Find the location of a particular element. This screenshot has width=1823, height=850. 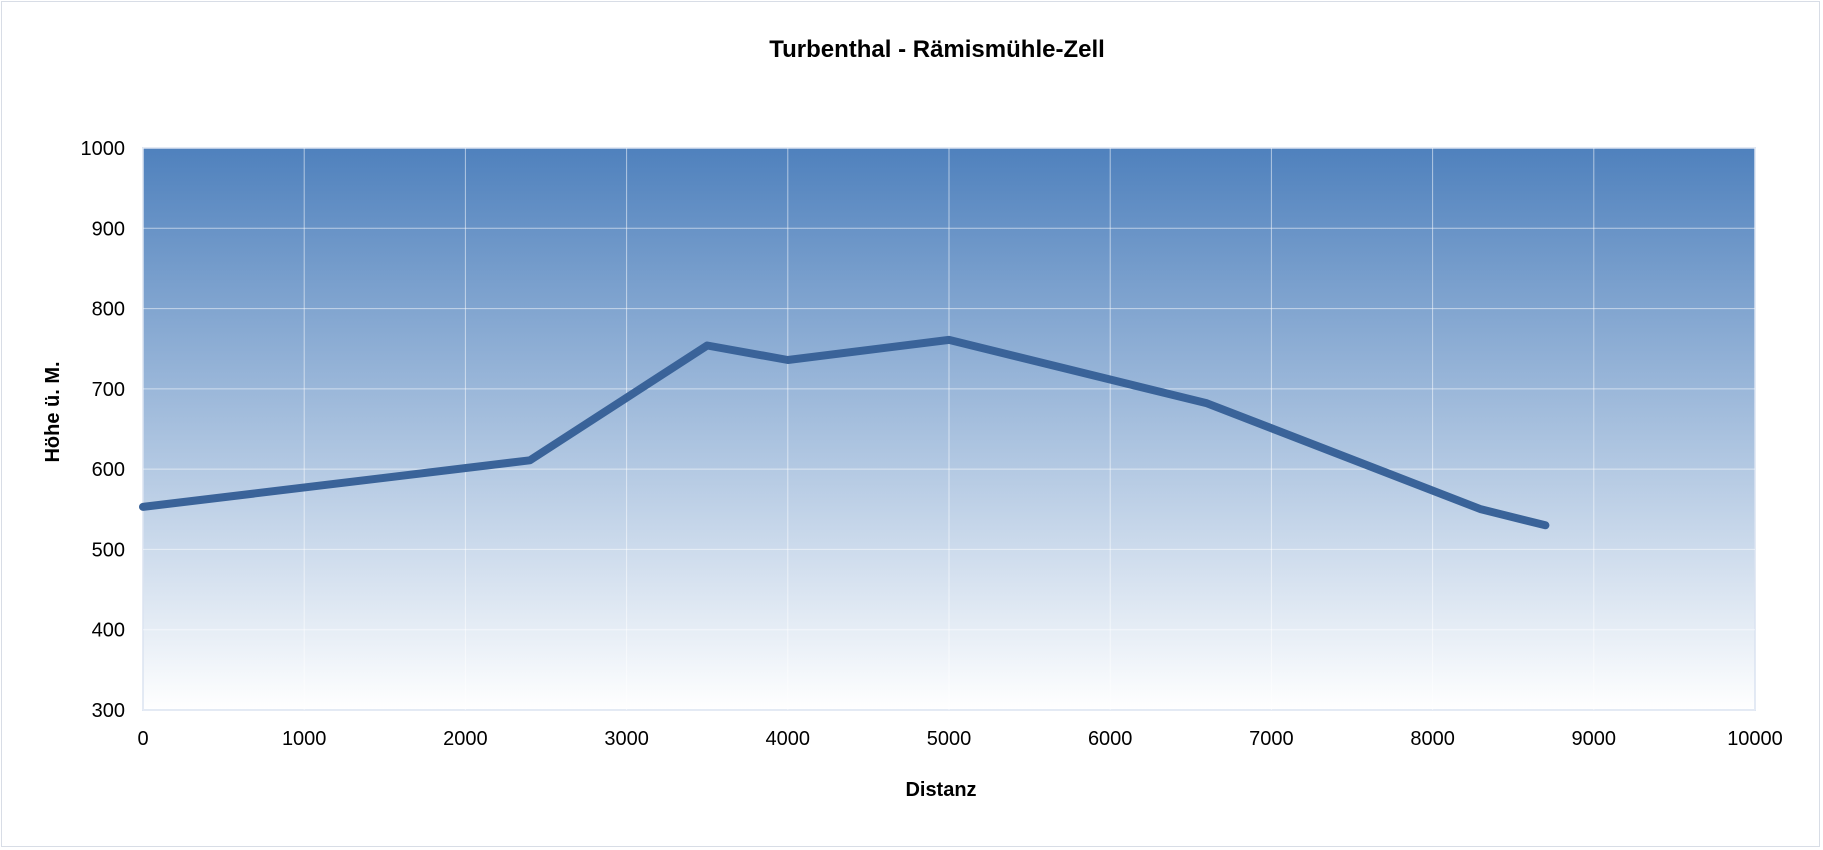

x-tick-label: 2000 is located at coordinates (465, 739).